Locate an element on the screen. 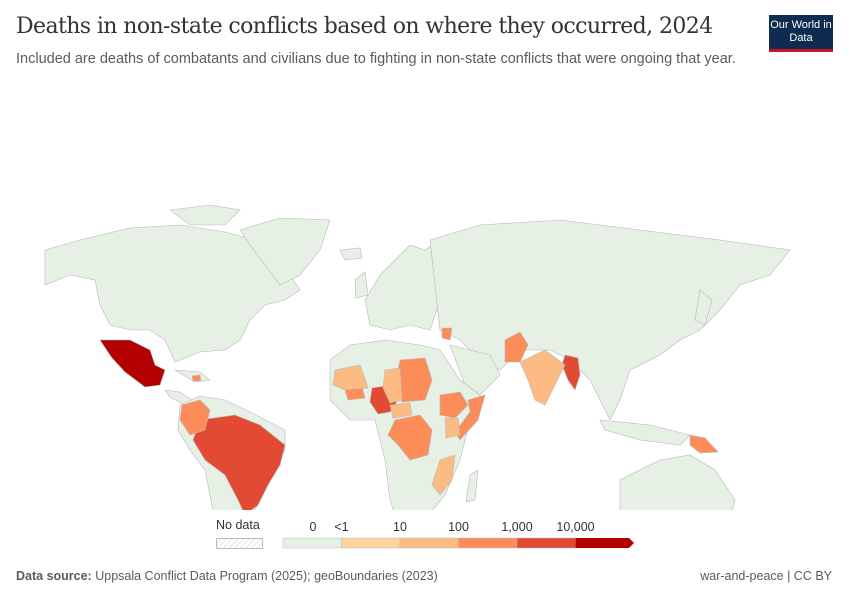 This screenshot has width=850, height=600. country-brazil is located at coordinates (239, 462).